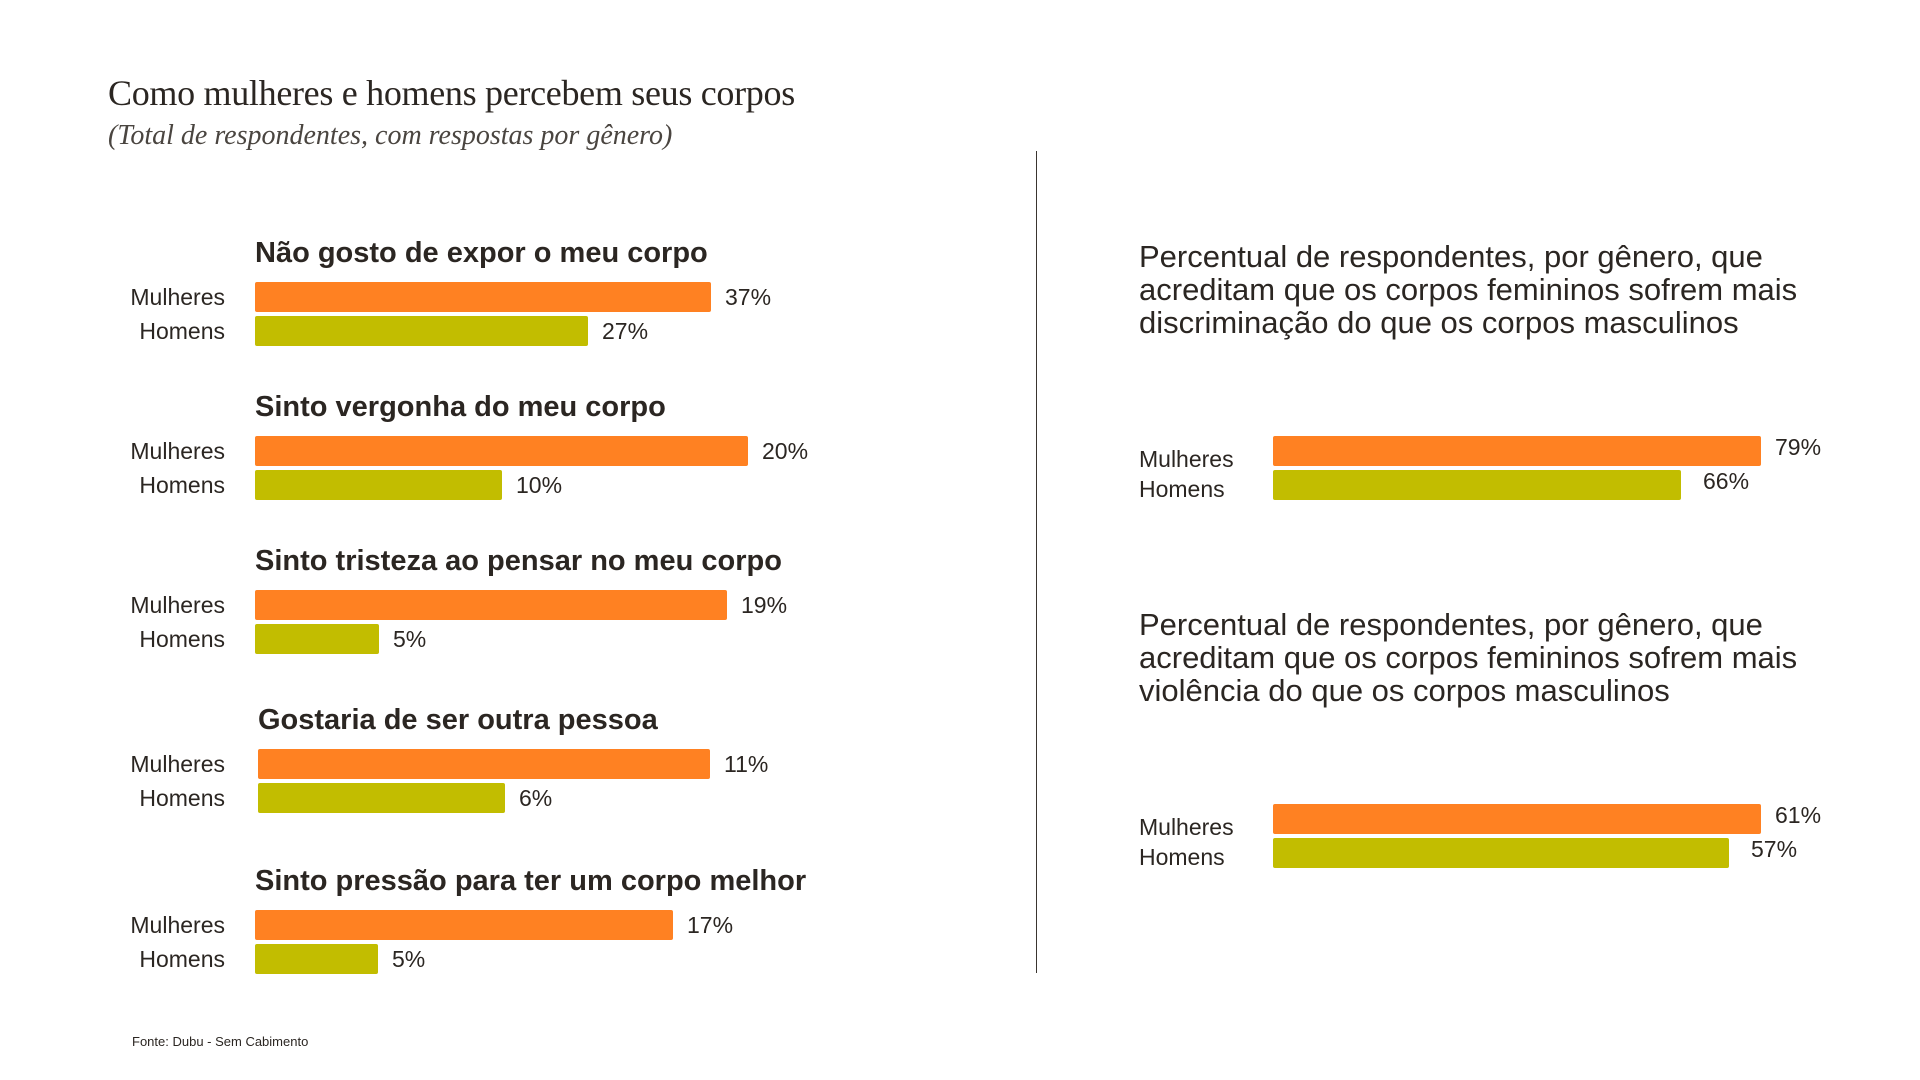  Describe the element at coordinates (536, 798) in the screenshot. I see `value-label-homens: 6%` at that location.